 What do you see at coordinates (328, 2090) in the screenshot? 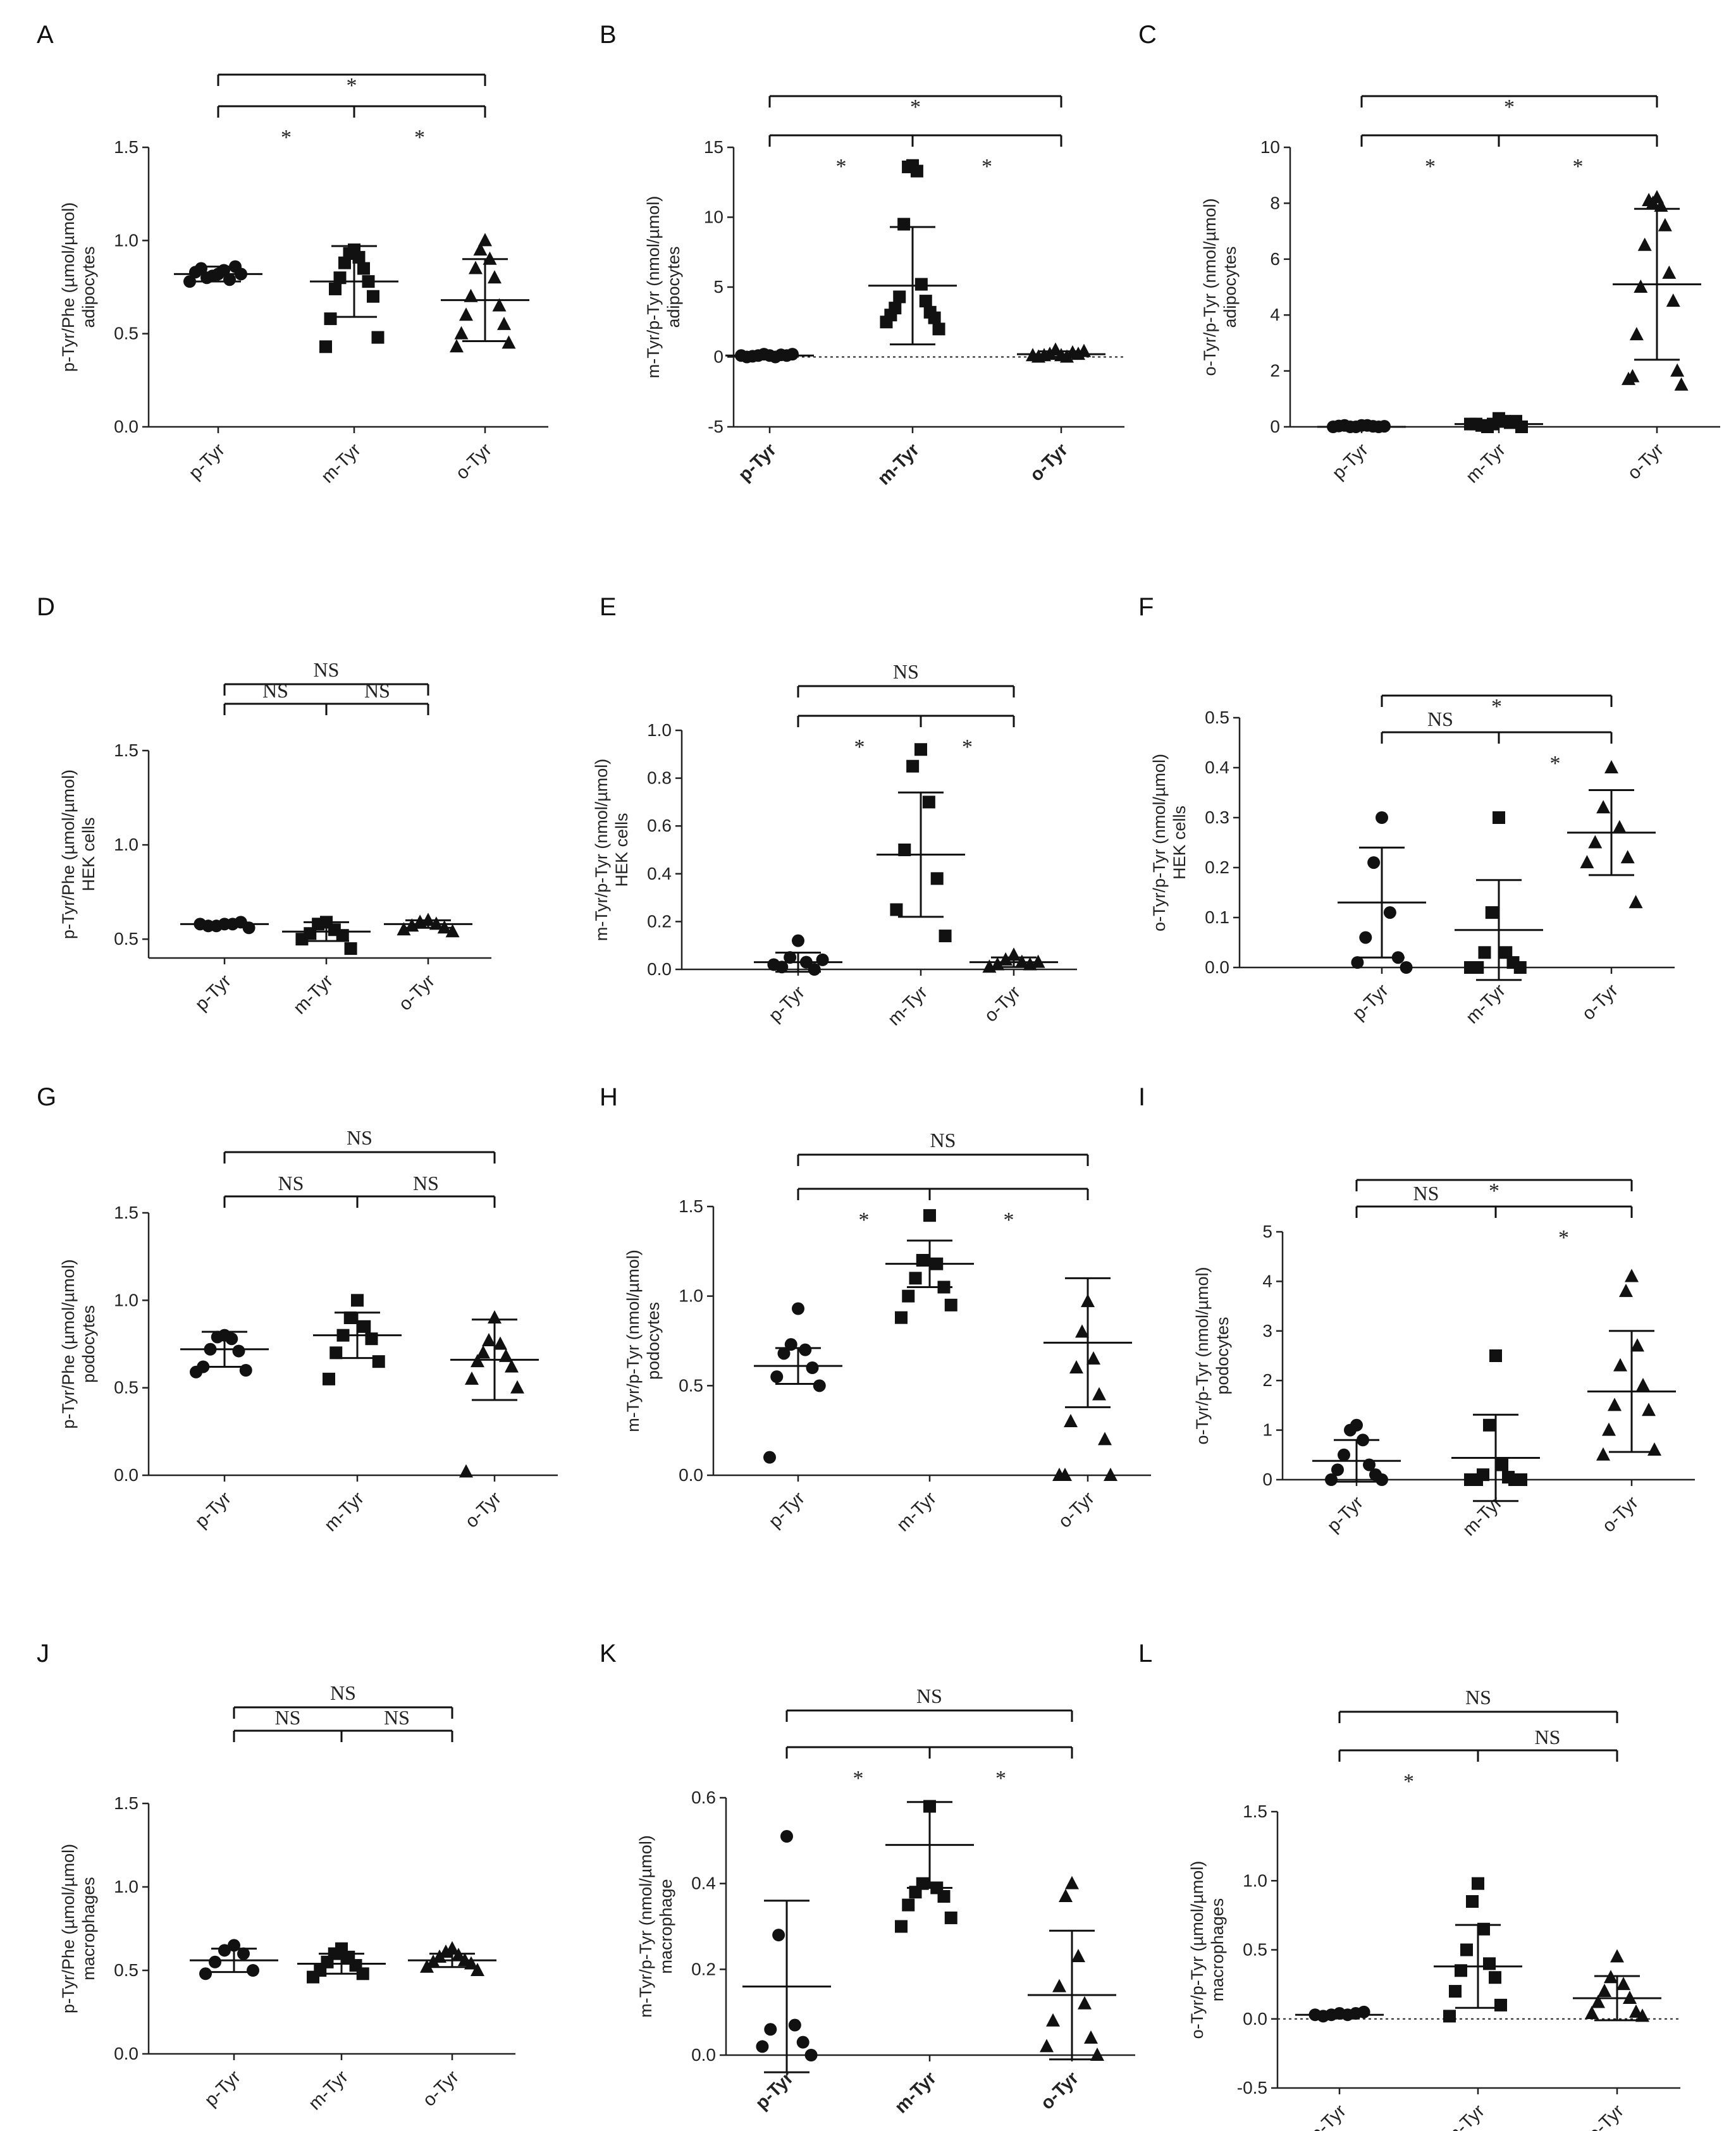
I see `x-category-label-m-tyr: m-Tyr` at bounding box center [328, 2090].